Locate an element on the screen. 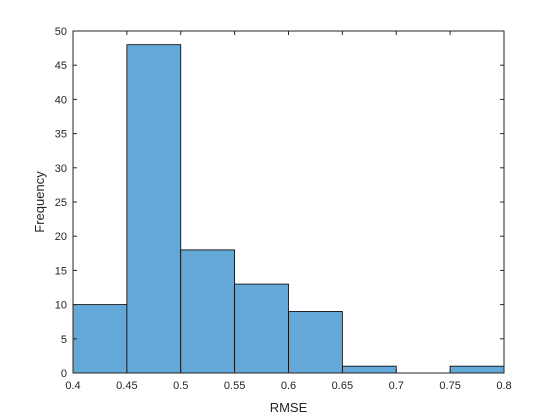 The width and height of the screenshot is (560, 420). y-tick-label: 25 is located at coordinates (61, 203).